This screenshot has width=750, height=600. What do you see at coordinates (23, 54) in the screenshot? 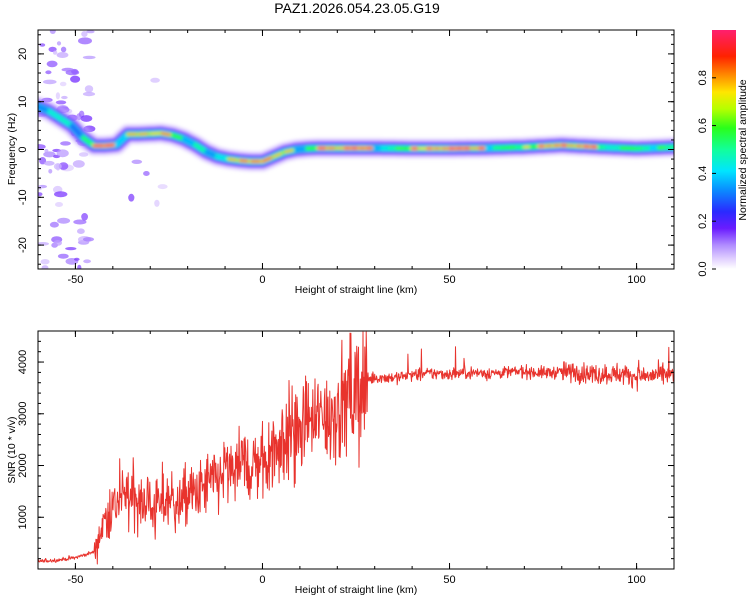
I see `y-tick-label: 20` at bounding box center [23, 54].